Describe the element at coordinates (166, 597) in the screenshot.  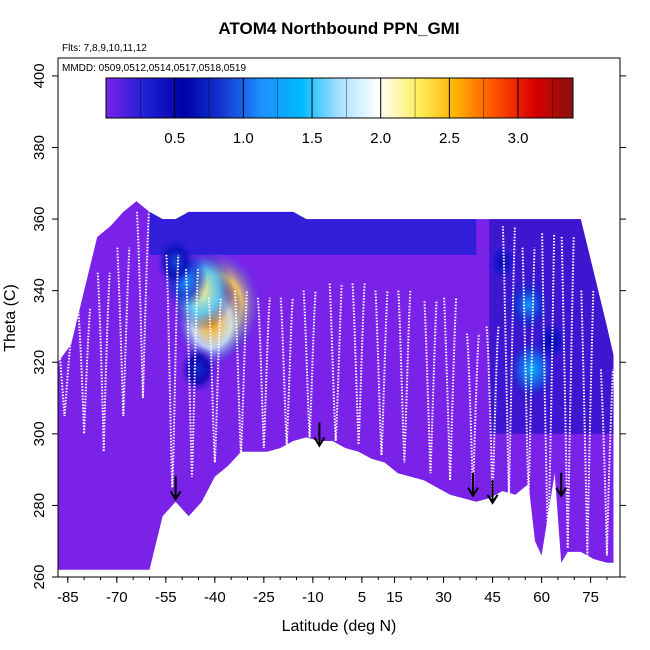
I see `x-tick-label: -55` at that location.